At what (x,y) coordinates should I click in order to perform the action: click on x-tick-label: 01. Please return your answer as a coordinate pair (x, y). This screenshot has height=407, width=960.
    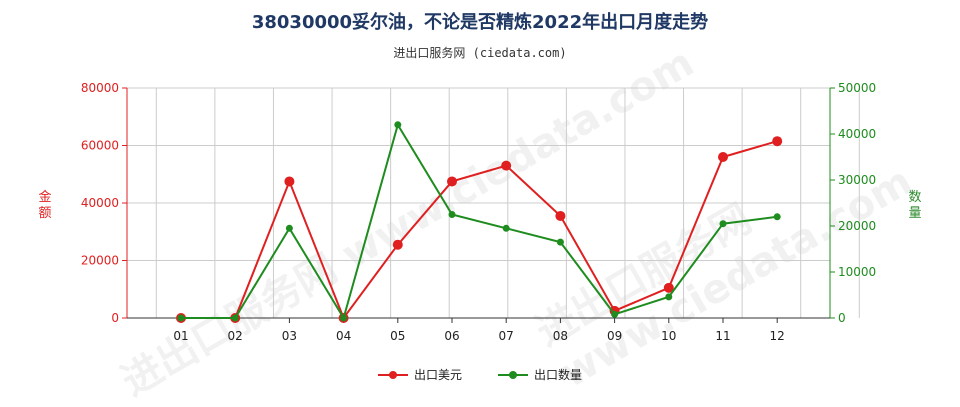
    Looking at the image, I should click on (180, 336).